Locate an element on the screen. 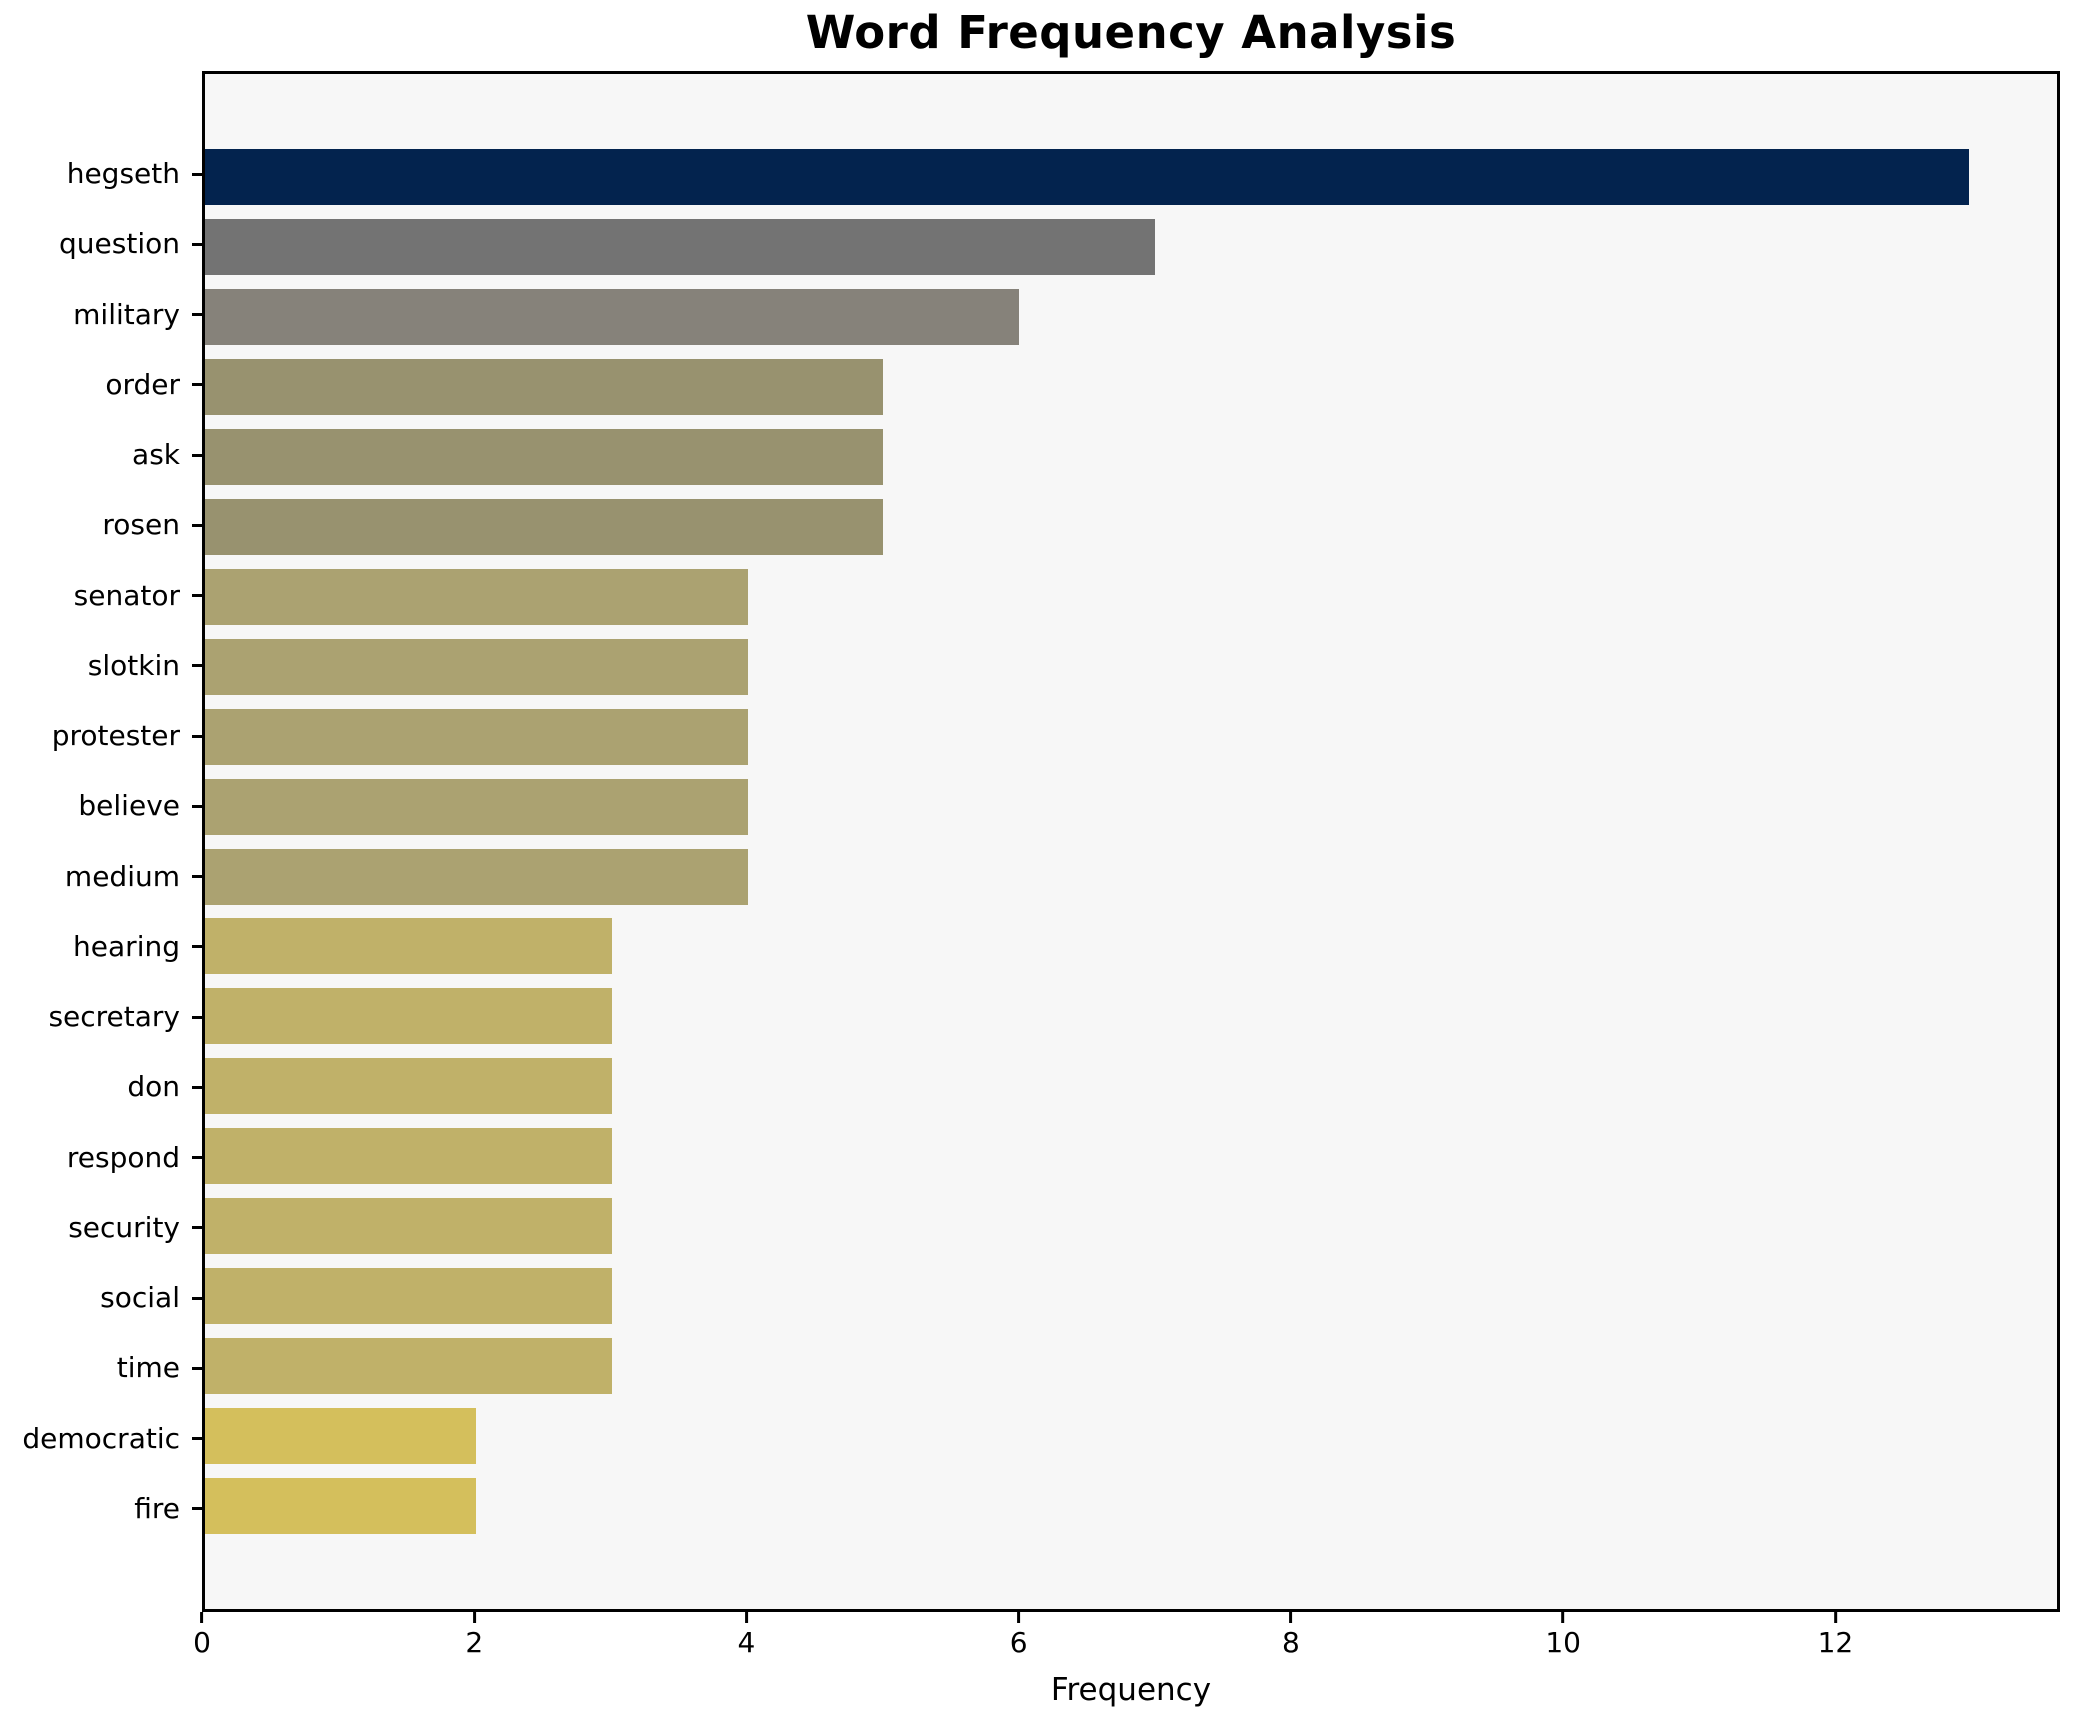  bar-don is located at coordinates (409, 1086).